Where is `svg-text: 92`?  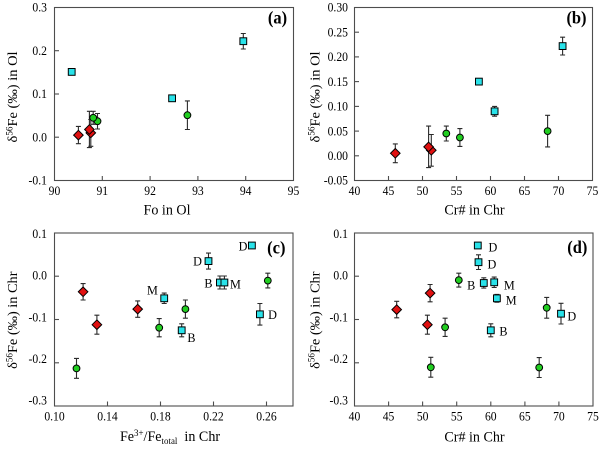
svg-text: 92 is located at coordinates (150, 191).